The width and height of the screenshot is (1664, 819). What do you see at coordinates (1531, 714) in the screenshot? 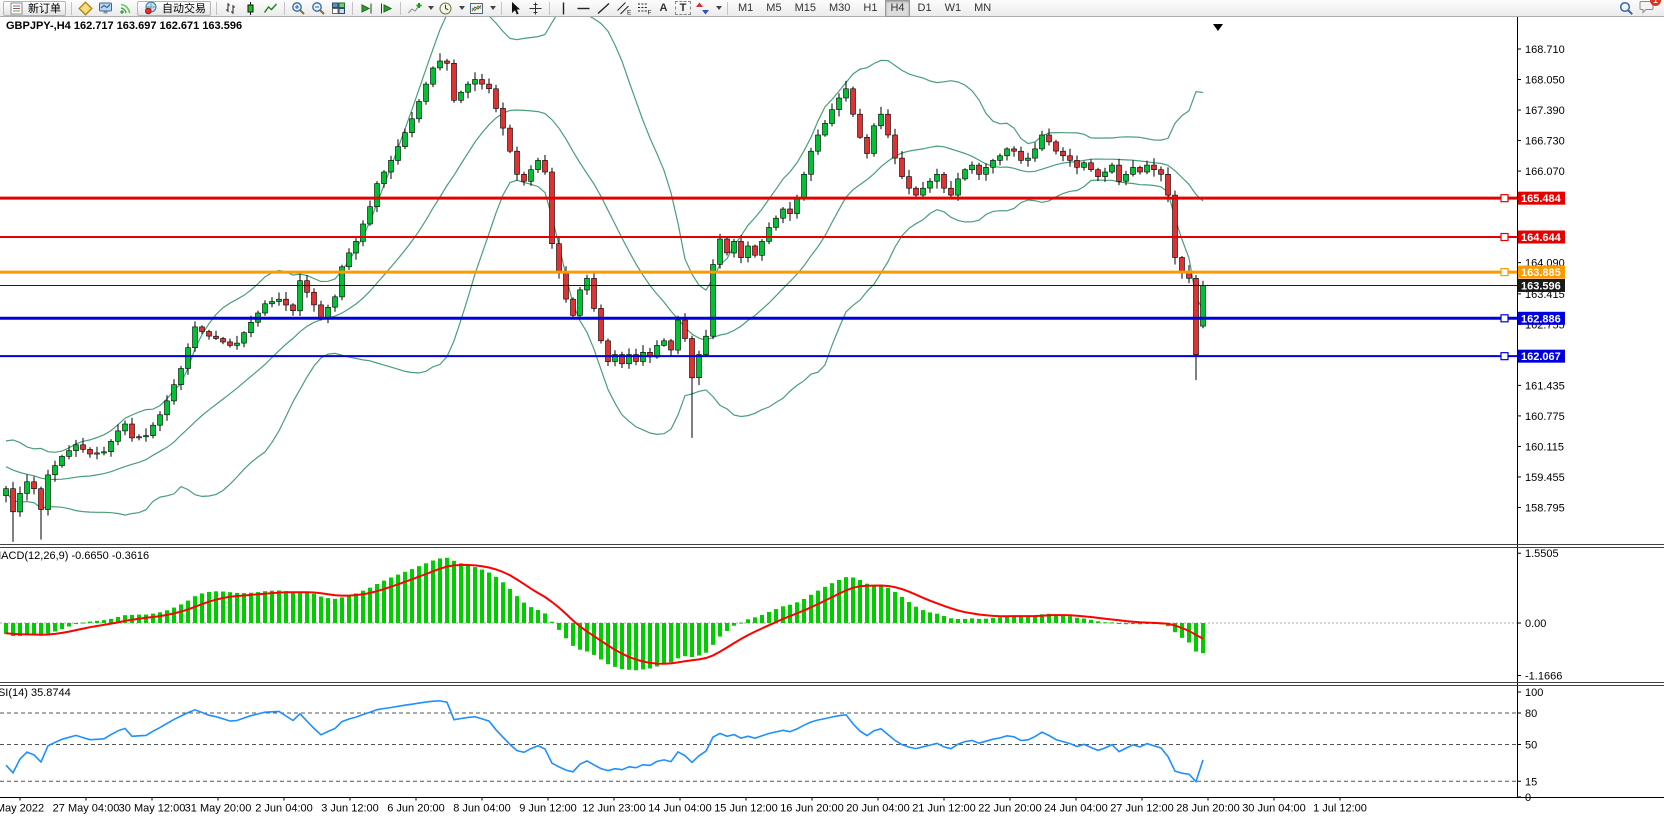
I see `rsi-axis-label: 80` at bounding box center [1531, 714].